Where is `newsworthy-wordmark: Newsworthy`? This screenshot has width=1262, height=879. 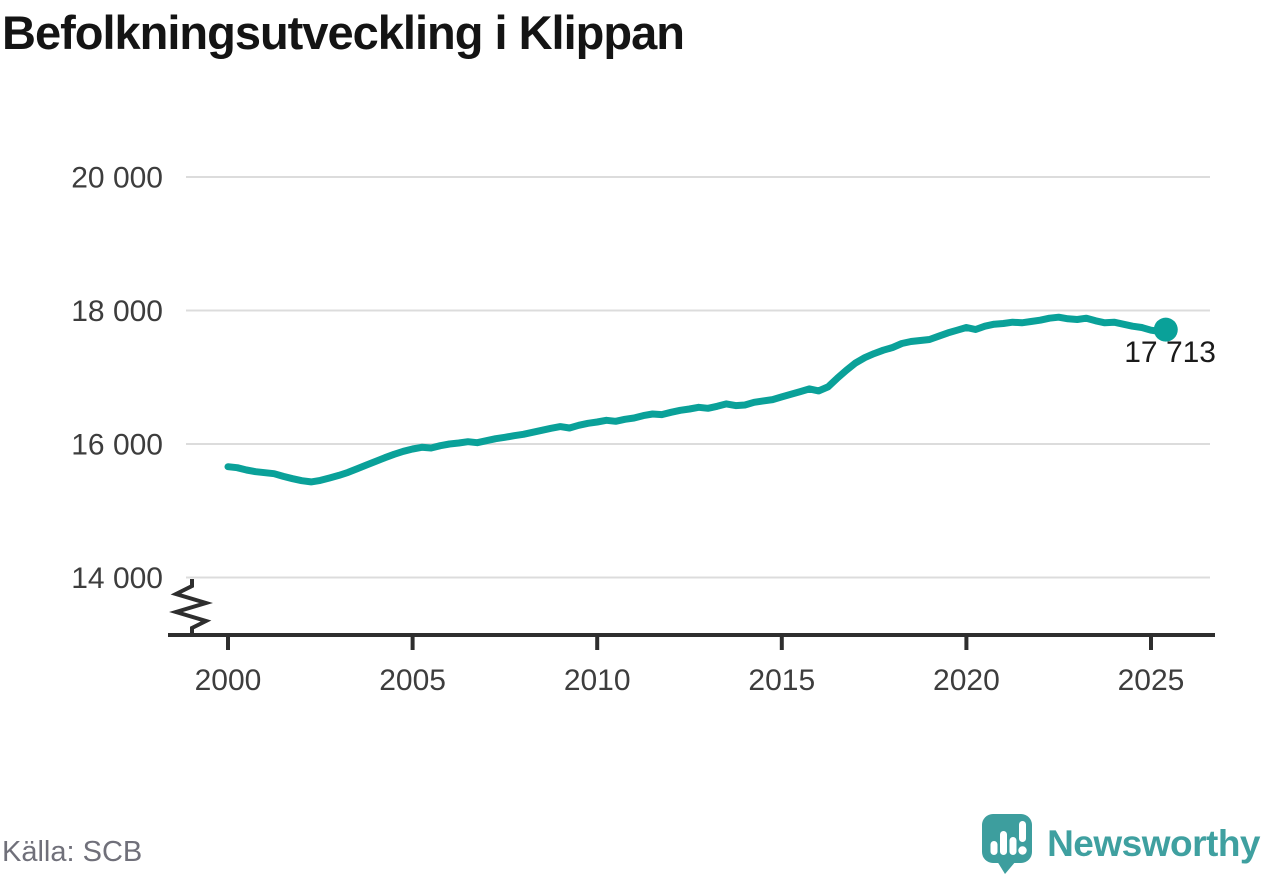
newsworthy-wordmark: Newsworthy is located at coordinates (1153, 843).